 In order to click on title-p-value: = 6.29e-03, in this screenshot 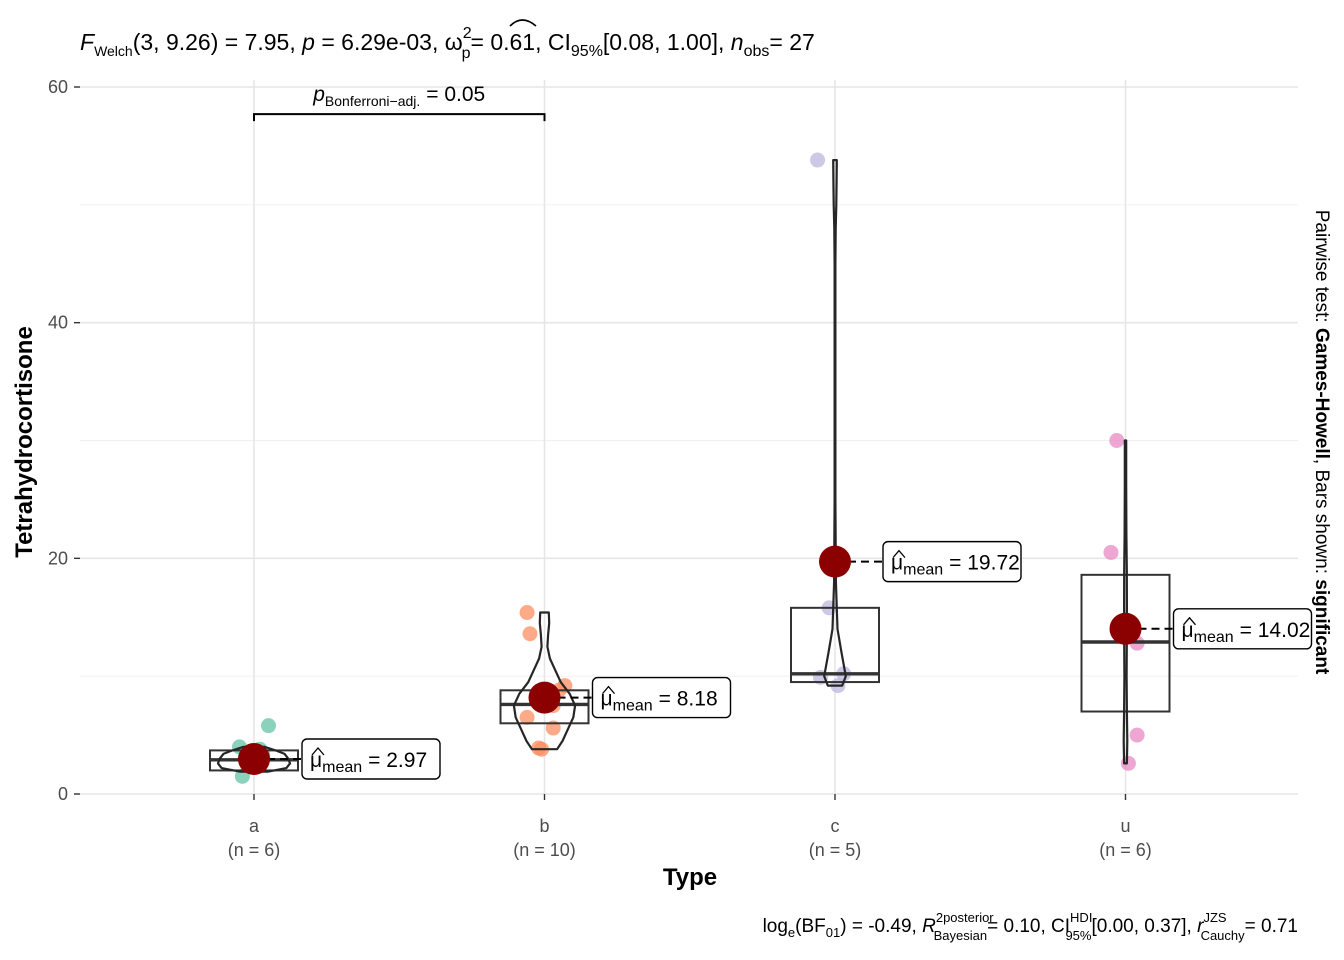, I will do `click(379, 42)`.